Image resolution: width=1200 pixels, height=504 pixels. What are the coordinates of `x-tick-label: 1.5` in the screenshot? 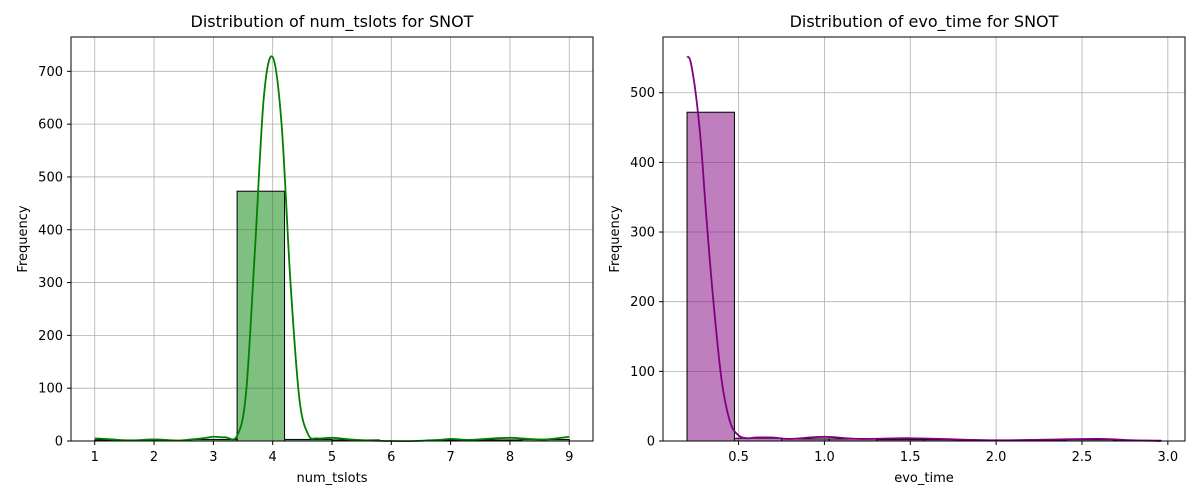 It's located at (910, 457).